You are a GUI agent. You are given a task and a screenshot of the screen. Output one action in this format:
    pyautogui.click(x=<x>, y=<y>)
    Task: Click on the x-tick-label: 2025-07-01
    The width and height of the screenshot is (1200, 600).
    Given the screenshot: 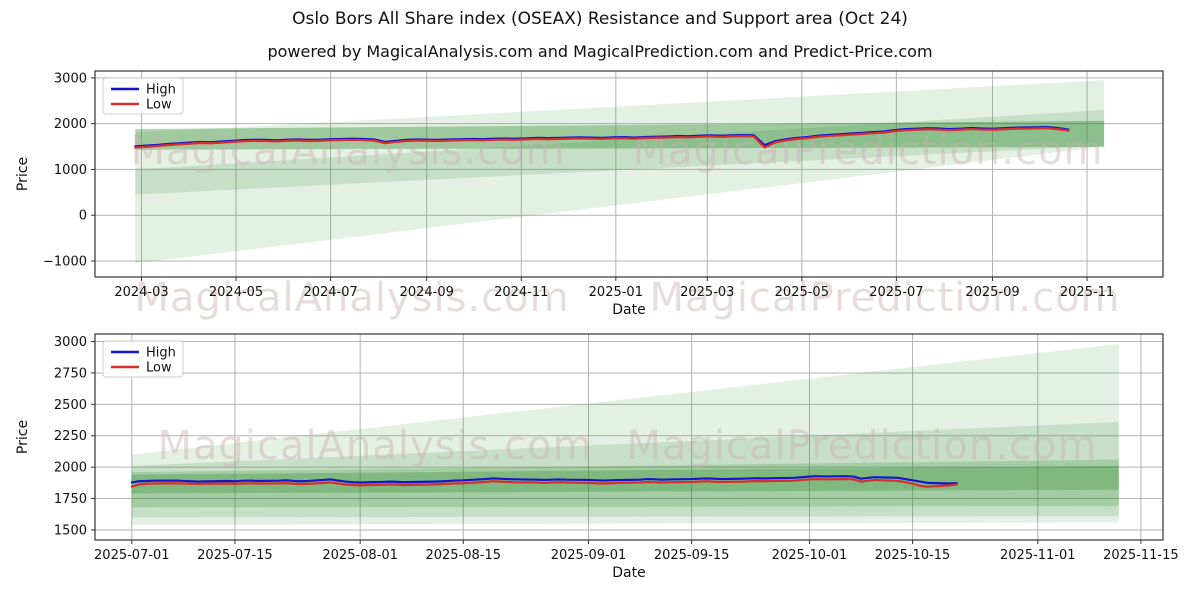 What is the action you would take?
    pyautogui.click(x=132, y=555)
    